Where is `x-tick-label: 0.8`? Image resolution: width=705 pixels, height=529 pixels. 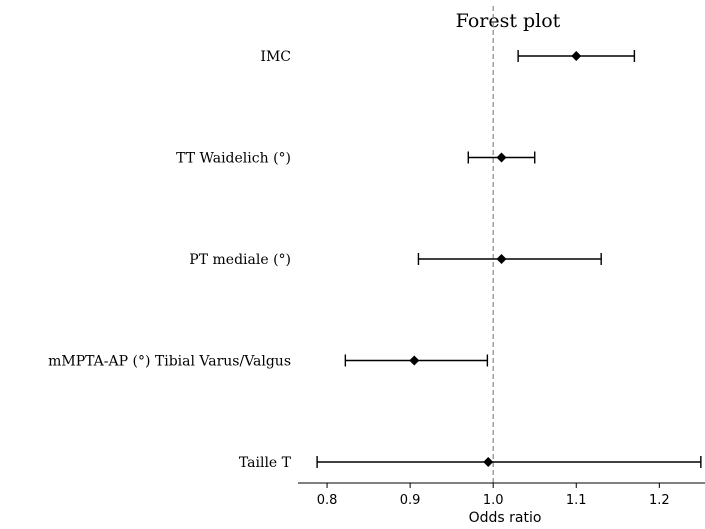
x-tick-label: 0.8 is located at coordinates (327, 500).